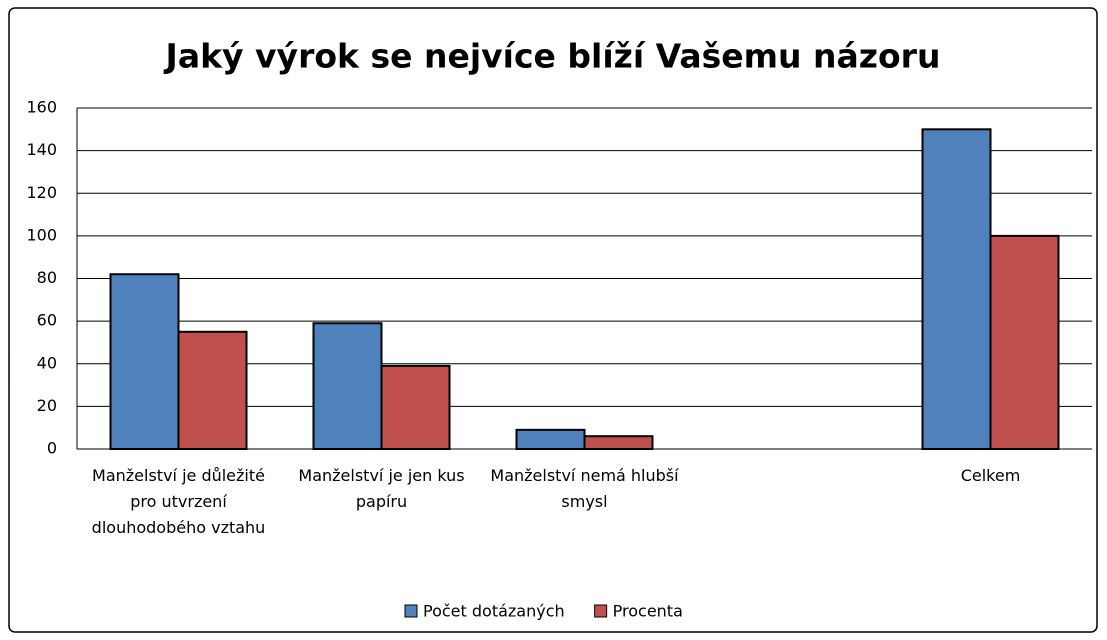 Image resolution: width=1107 pixels, height=640 pixels. Describe the element at coordinates (41, 192) in the screenshot. I see `y-tick-label: 120` at that location.